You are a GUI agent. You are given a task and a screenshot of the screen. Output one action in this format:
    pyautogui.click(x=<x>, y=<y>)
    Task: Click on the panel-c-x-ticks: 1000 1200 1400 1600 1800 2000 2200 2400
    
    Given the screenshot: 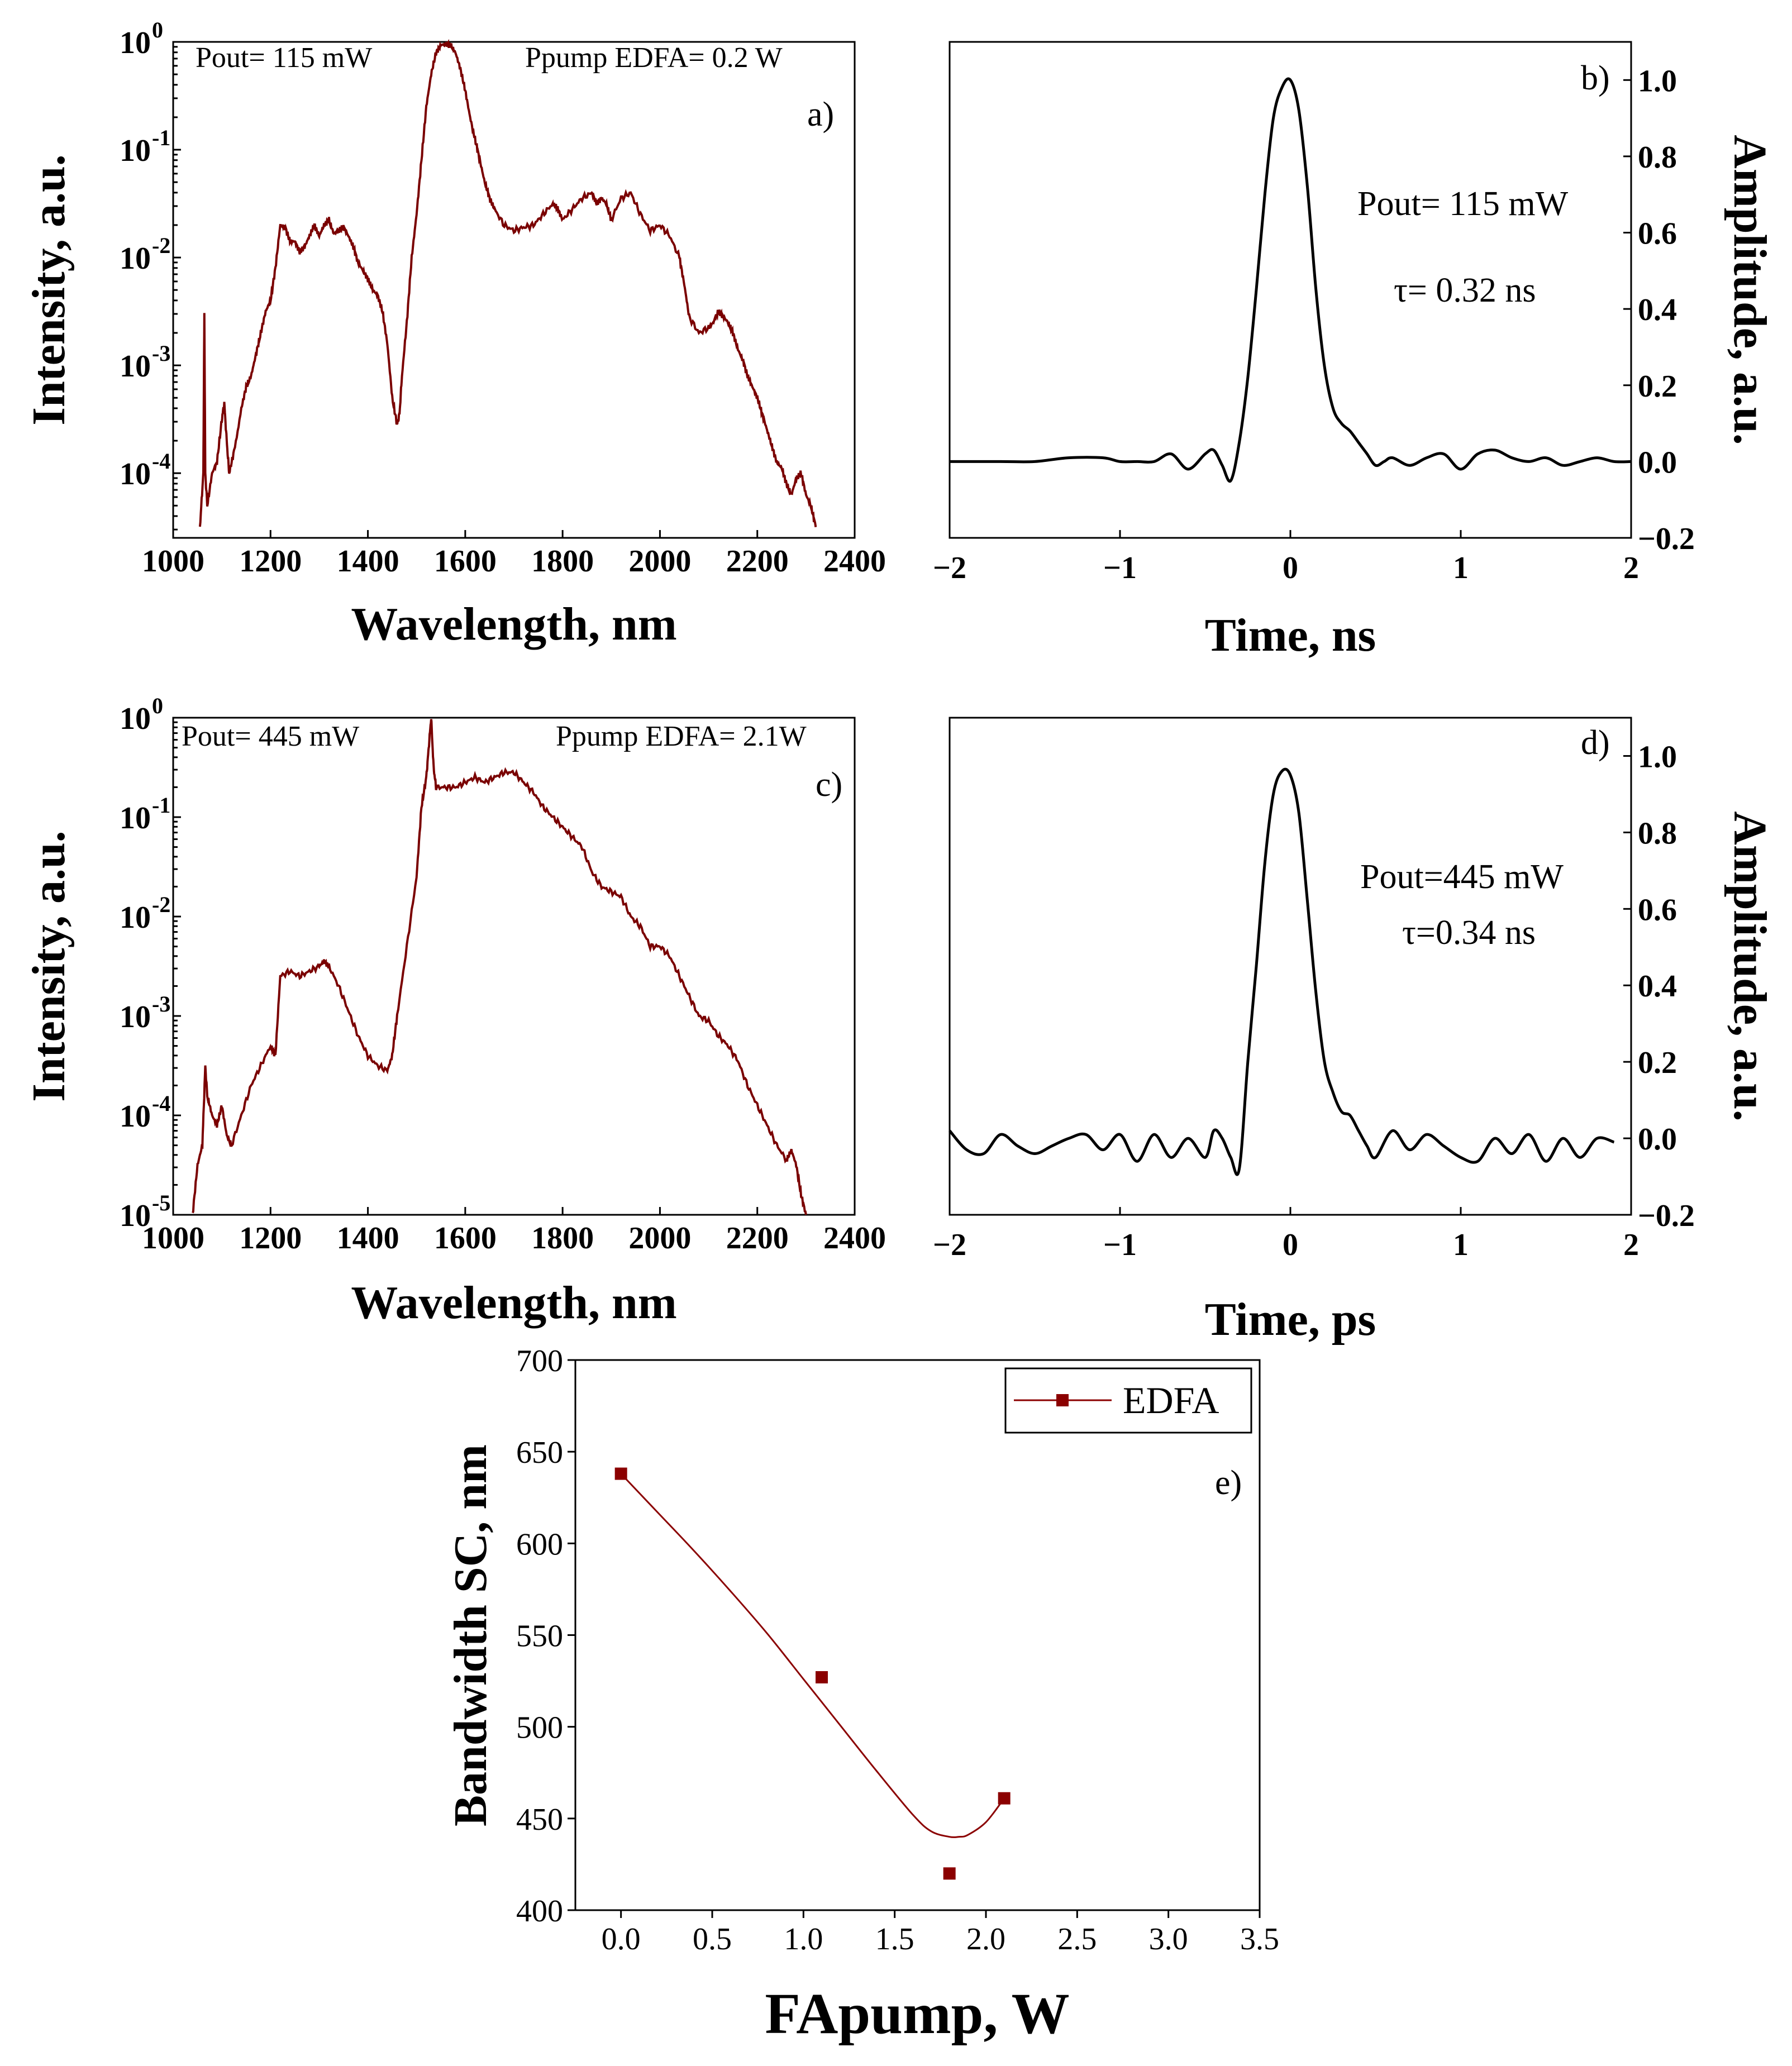 What is the action you would take?
    pyautogui.click(x=514, y=1231)
    